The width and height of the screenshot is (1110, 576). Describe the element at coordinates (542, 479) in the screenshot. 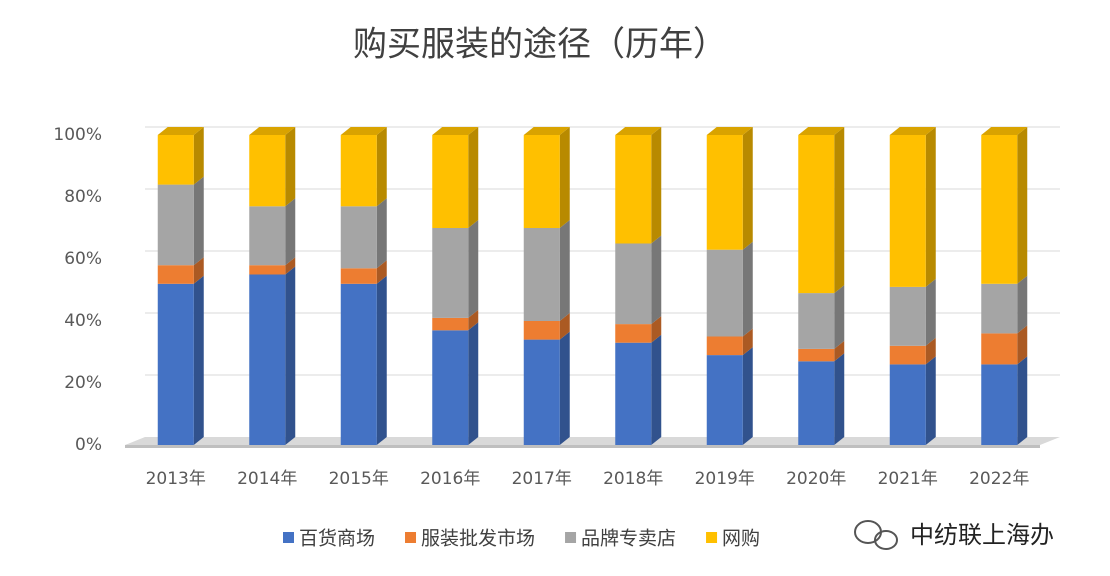

I see `x-tick-label: 2017年` at that location.